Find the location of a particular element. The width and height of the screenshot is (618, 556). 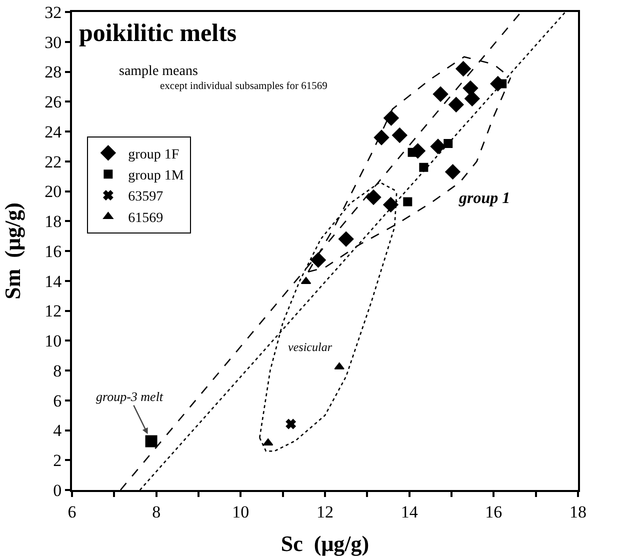

annotation: vesicular is located at coordinates (310, 347).